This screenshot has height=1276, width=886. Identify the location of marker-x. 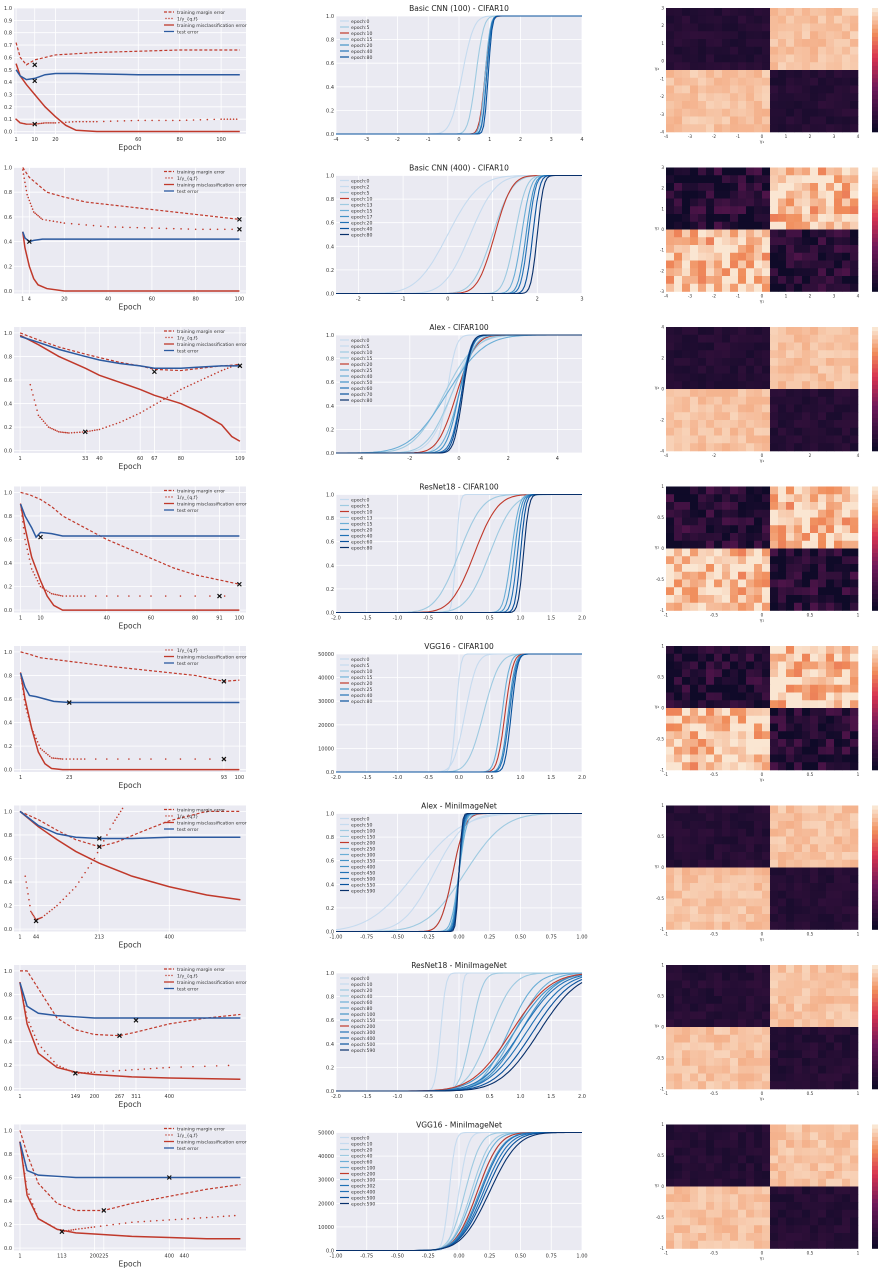
(35, 81).